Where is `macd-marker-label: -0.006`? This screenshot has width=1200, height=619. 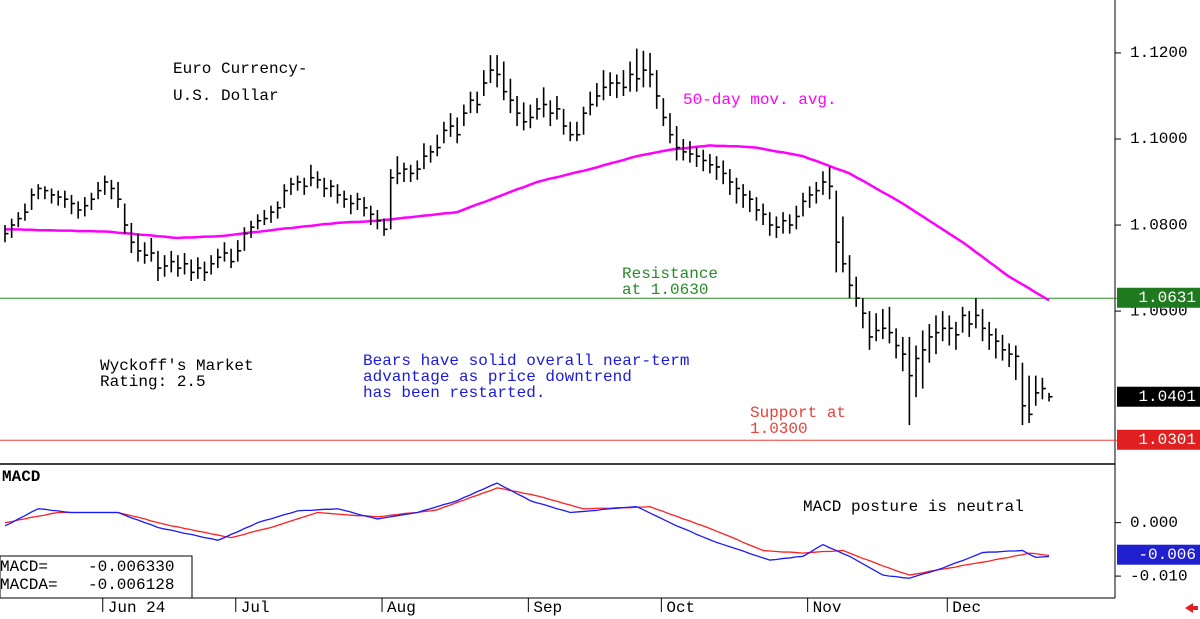
macd-marker-label: -0.006 is located at coordinates (1167, 555).